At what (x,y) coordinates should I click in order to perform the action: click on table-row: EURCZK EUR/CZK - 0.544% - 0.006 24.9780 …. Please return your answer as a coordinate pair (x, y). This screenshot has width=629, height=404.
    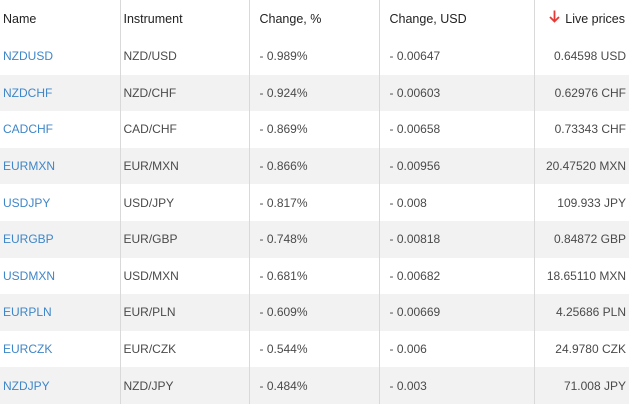
    Looking at the image, I should click on (314, 349).